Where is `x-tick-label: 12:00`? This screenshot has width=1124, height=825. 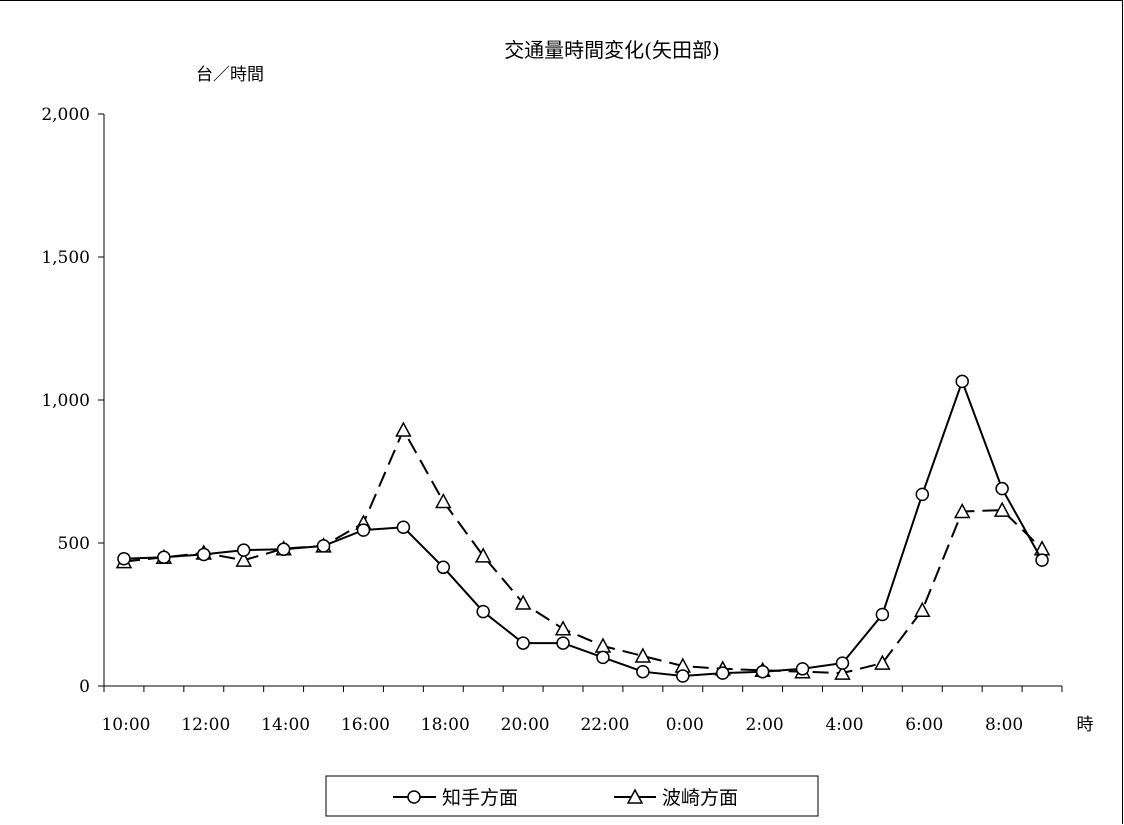 x-tick-label: 12:00 is located at coordinates (205, 725).